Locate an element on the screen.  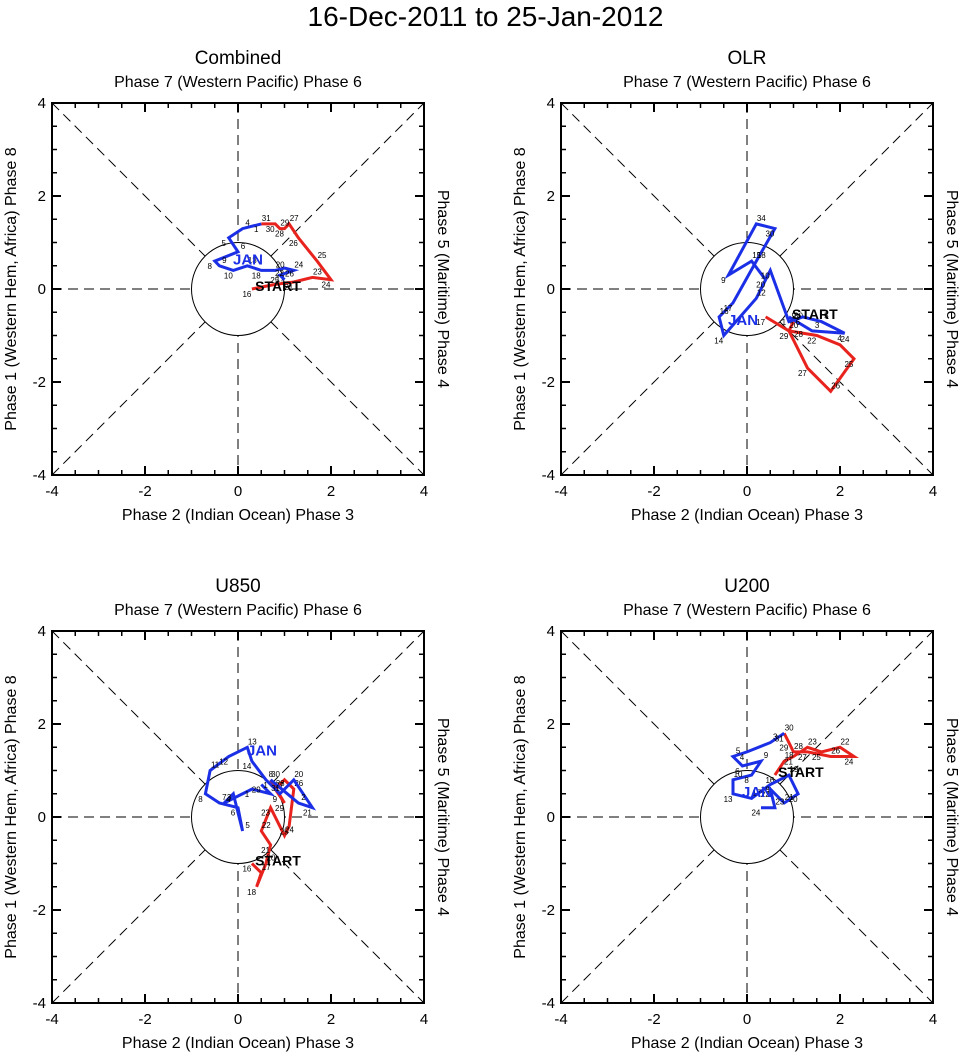
right-axis-label: Phase 5 (Maritime) Phase 4 is located at coordinates (951, 289).